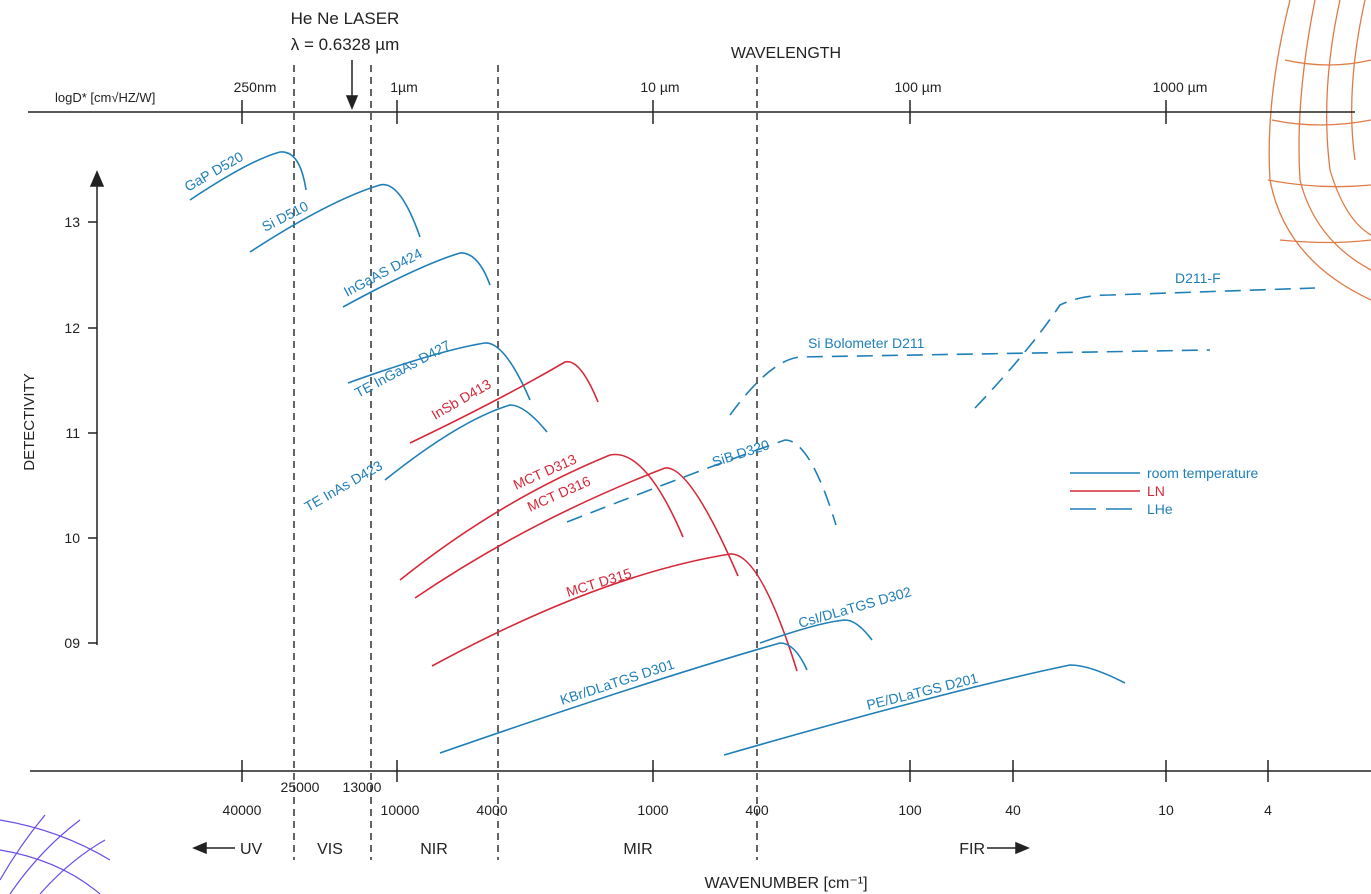 Image resolution: width=1371 pixels, height=894 pixels. Describe the element at coordinates (1202, 473) in the screenshot. I see `legend-label: room temperature` at that location.